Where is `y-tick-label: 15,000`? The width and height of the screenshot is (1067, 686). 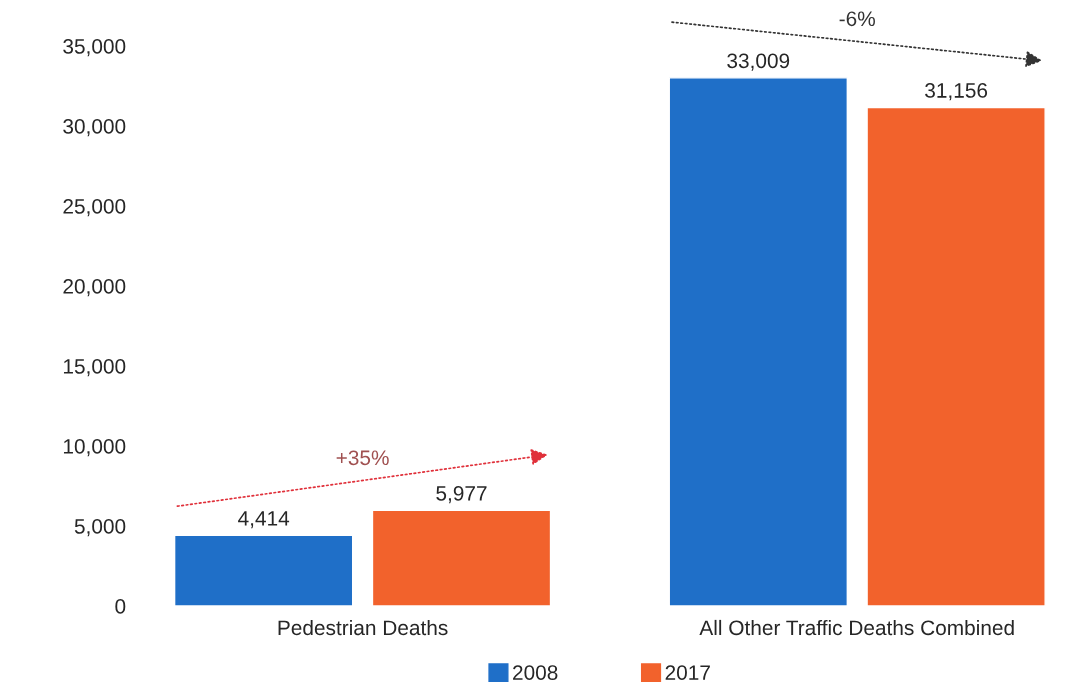
y-tick-label: 15,000 is located at coordinates (94, 368).